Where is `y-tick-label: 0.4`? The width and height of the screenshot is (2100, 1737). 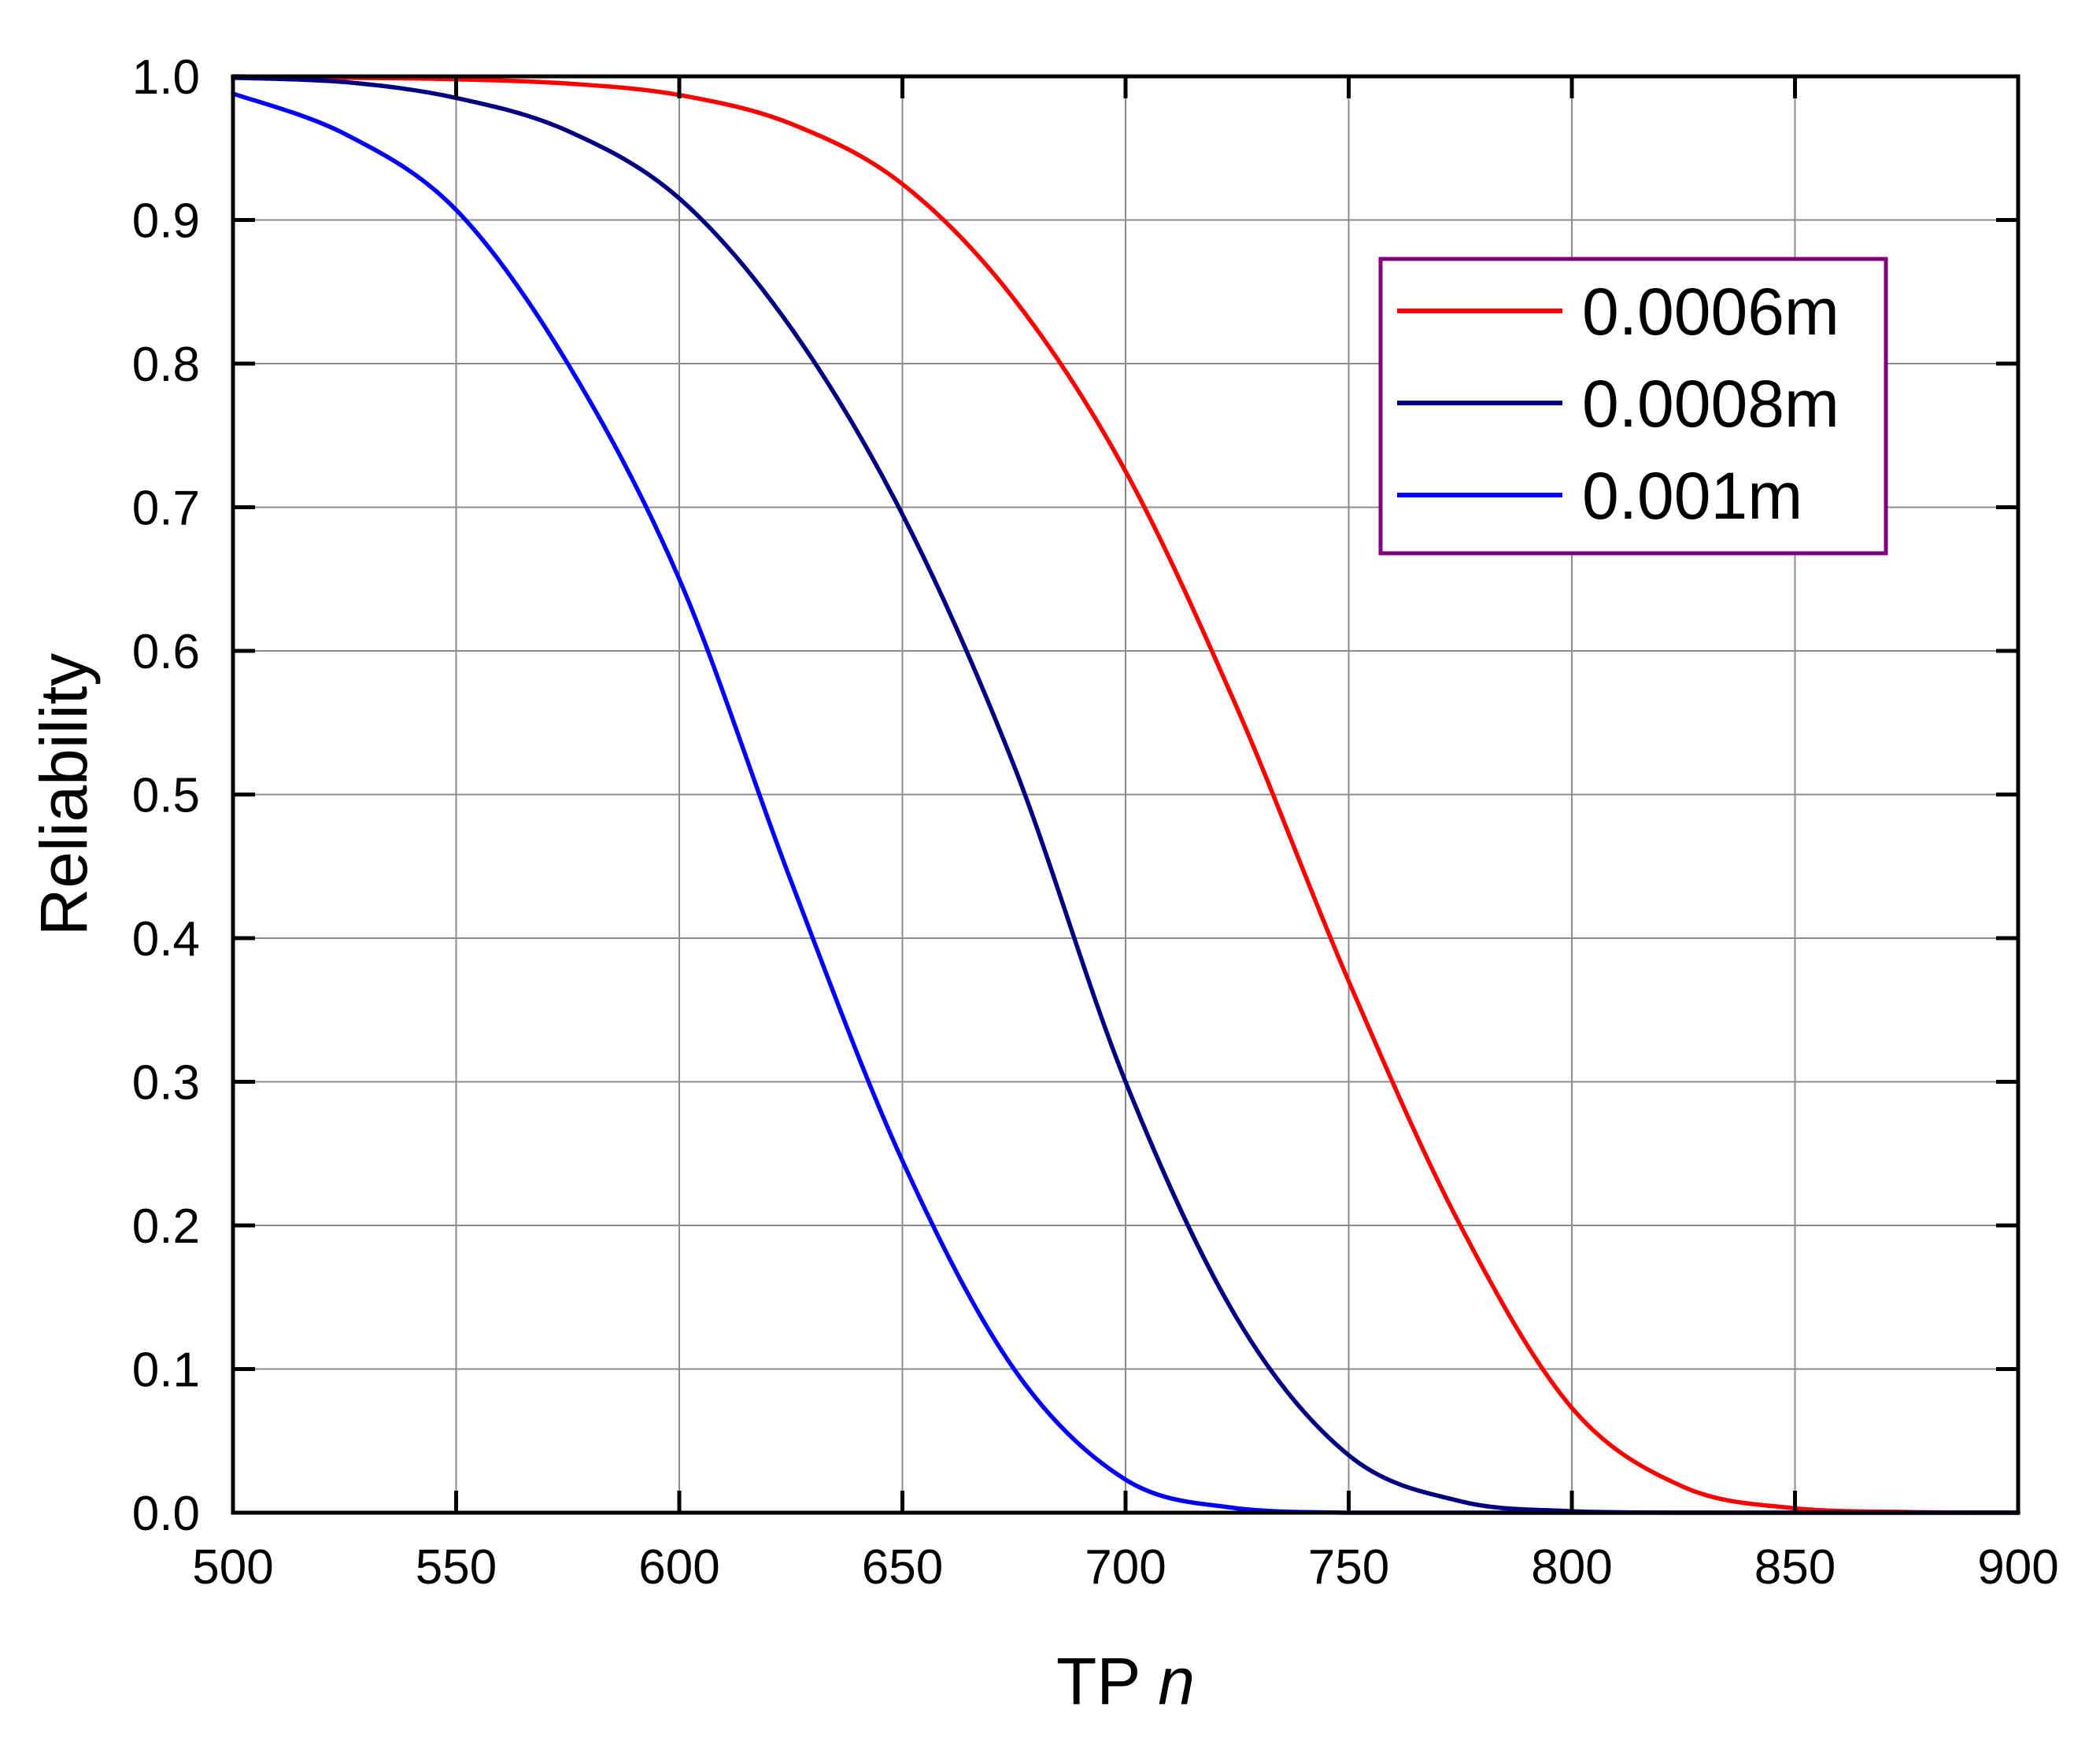
y-tick-label: 0.4 is located at coordinates (166, 939).